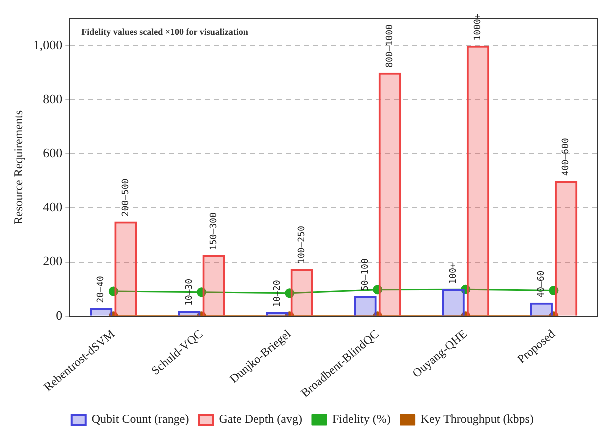  What do you see at coordinates (277, 294) in the screenshot?
I see `data-label: 10–20` at bounding box center [277, 294].